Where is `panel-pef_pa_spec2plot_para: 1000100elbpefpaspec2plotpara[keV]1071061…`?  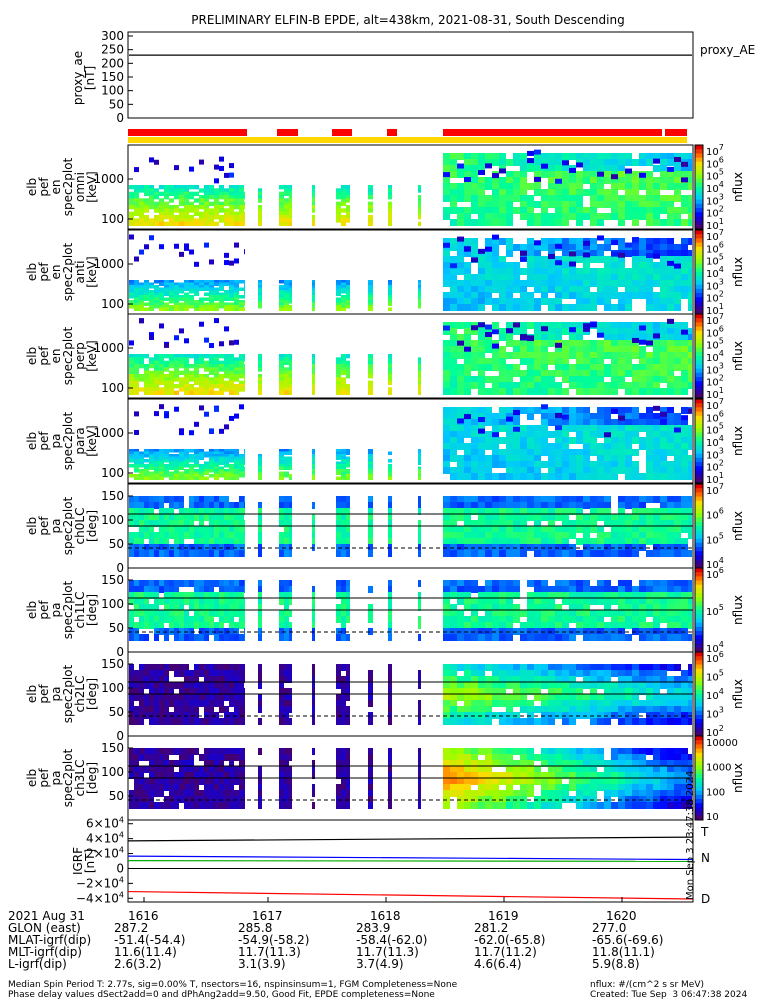
panel-pef_pa_spec2plot_para: 1000100elbpefpaspec2plotpara[keV]1071061… is located at coordinates (385, 441).